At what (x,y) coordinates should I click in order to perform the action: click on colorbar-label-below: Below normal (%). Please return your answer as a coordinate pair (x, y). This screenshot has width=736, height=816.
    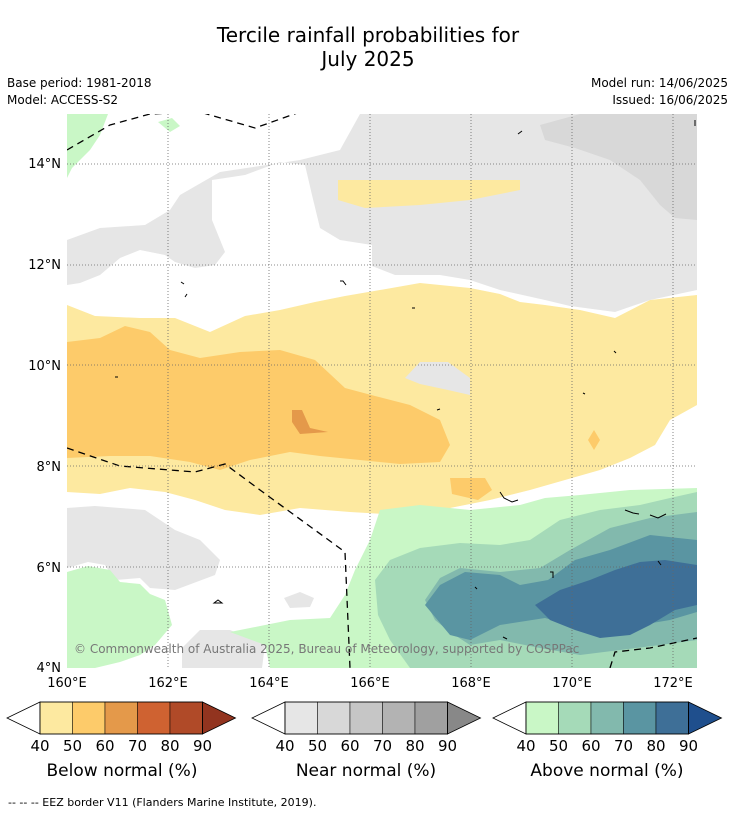
    Looking at the image, I should click on (122, 771).